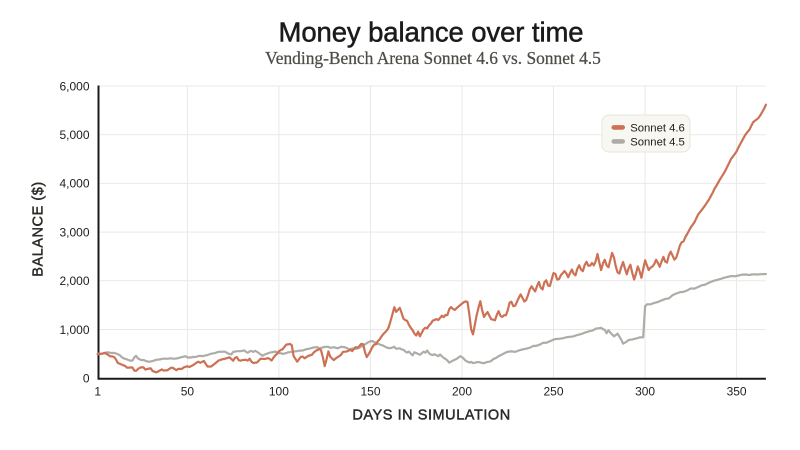  I want to click on svg-text: 1, so click(97, 392).